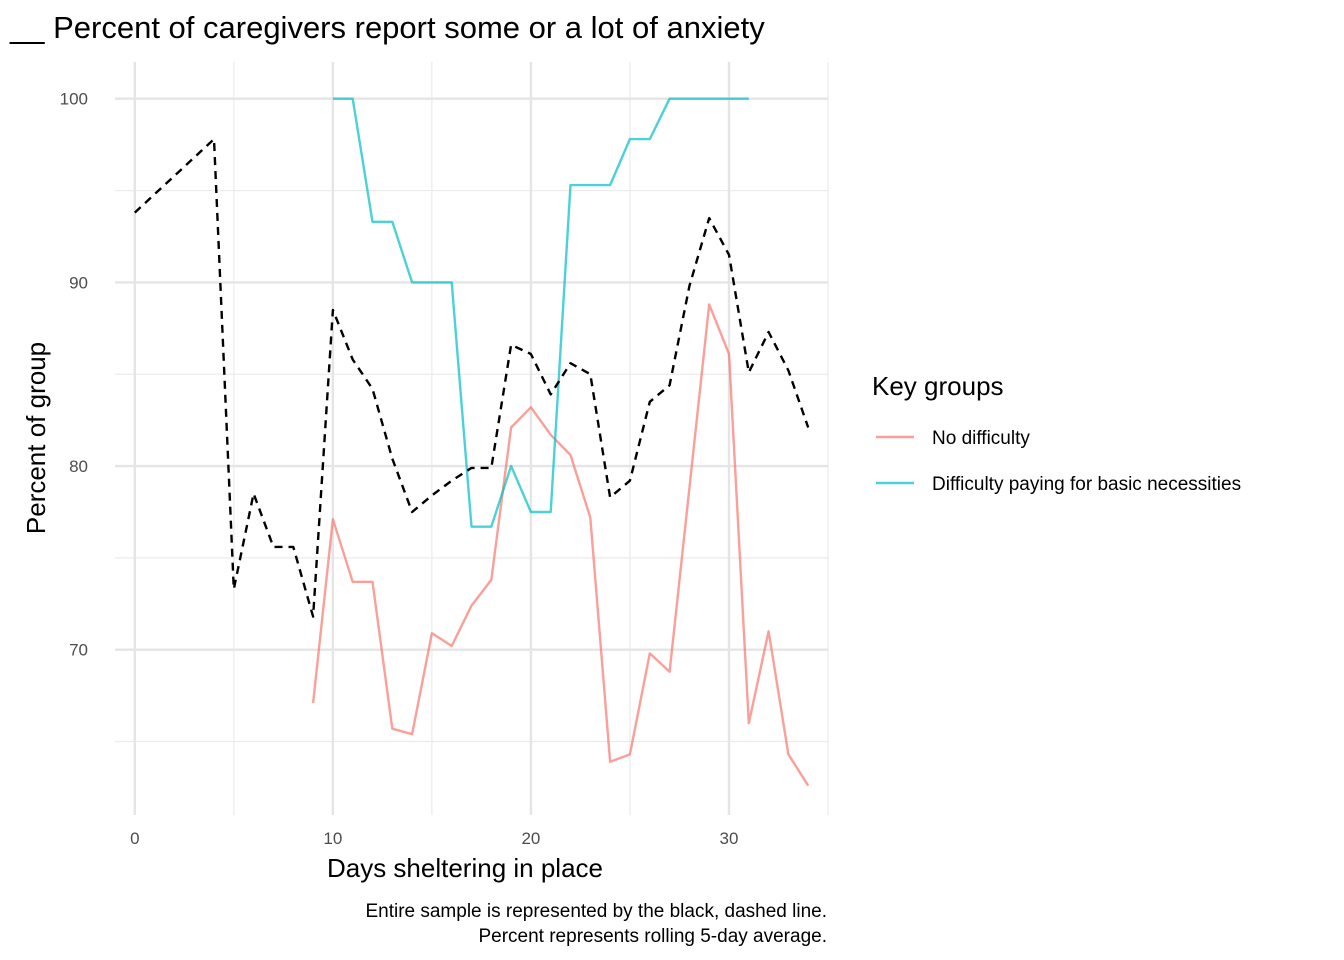 This screenshot has height=960, width=1344. I want to click on x-tick-label: 20, so click(530, 838).